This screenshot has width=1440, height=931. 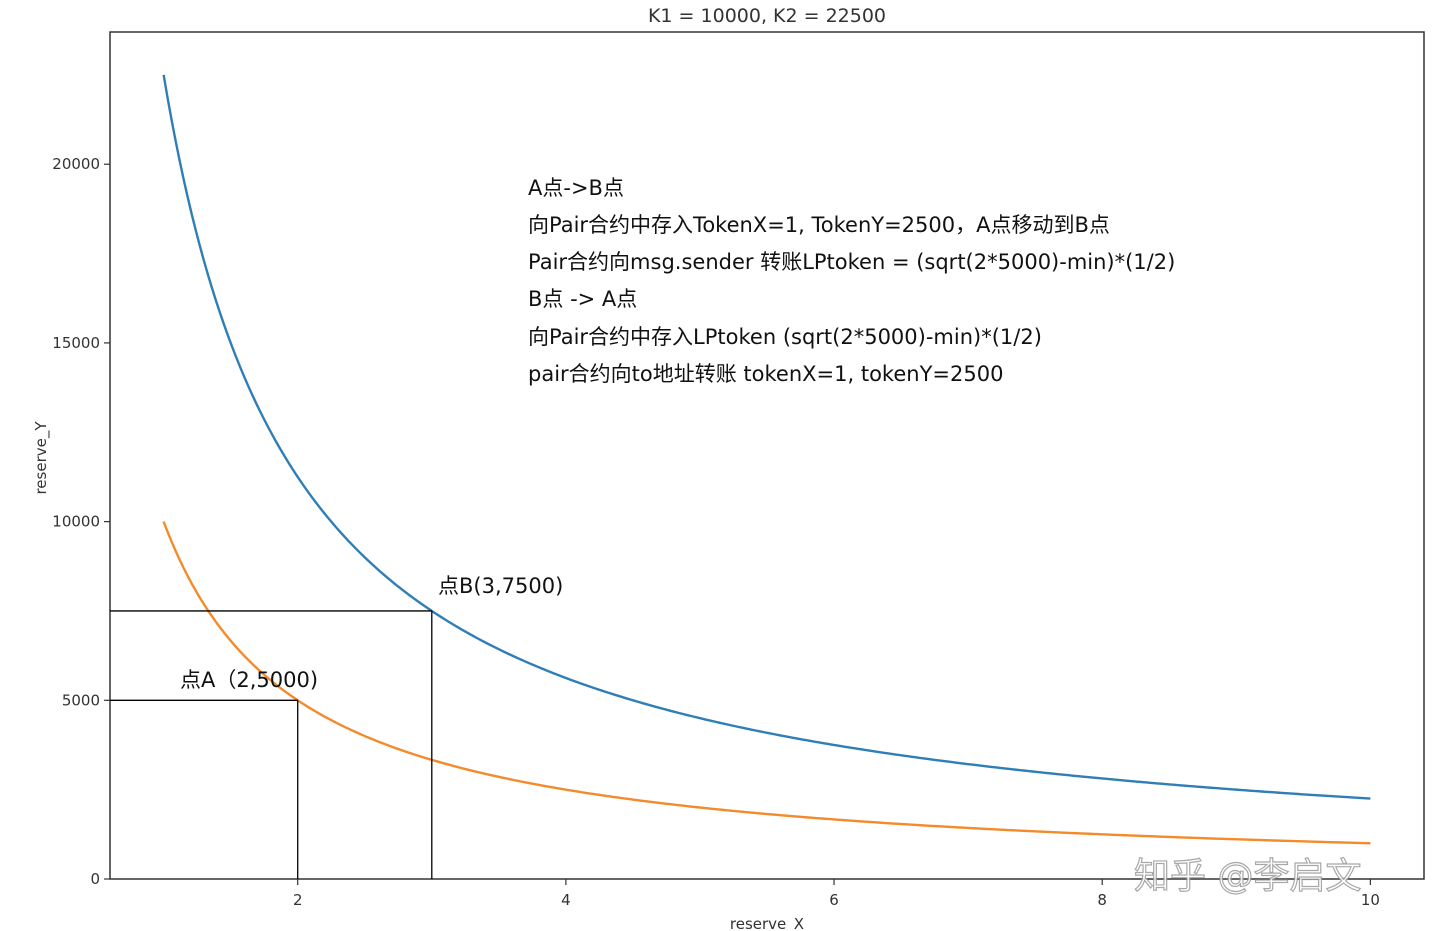 I want to click on annotation-line: pair合约向to地址转账 tokenX=1, tokenY=2500, so click(x=765, y=374).